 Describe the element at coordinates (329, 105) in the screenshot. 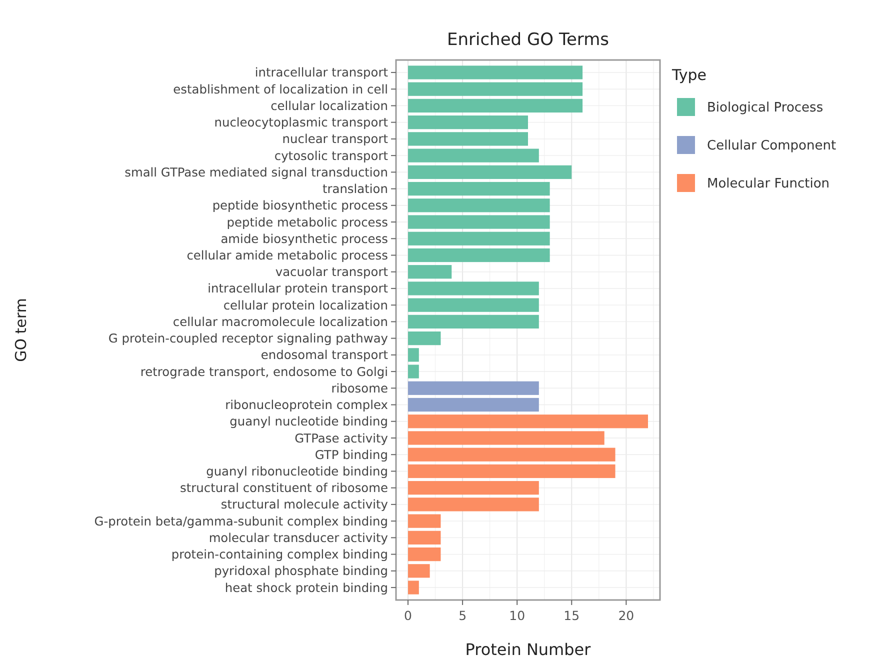

I see `y-tick-label: cellular localization` at that location.